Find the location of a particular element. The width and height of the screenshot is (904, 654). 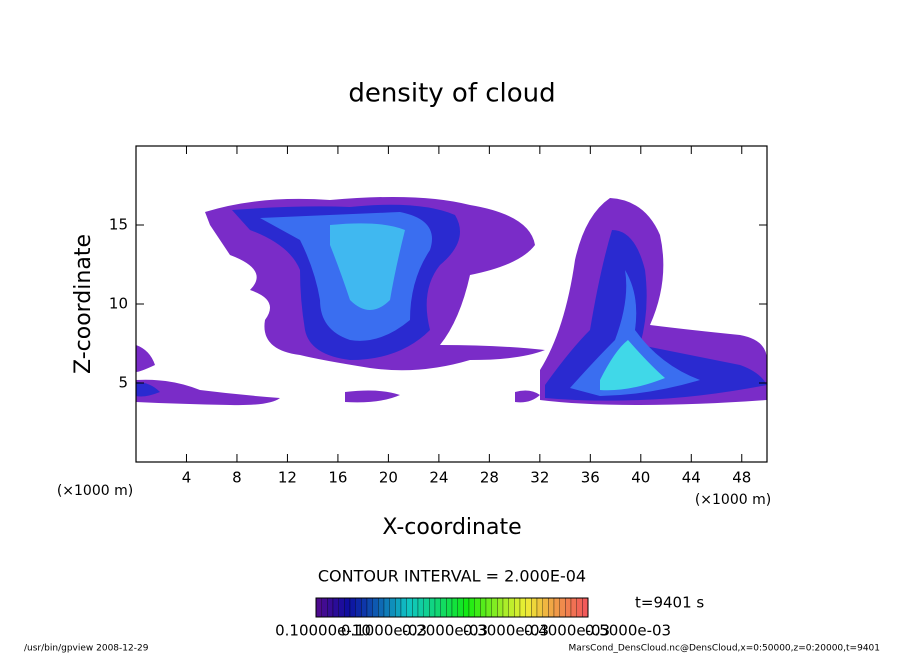

x-tick-label: 24 is located at coordinates (438, 478).